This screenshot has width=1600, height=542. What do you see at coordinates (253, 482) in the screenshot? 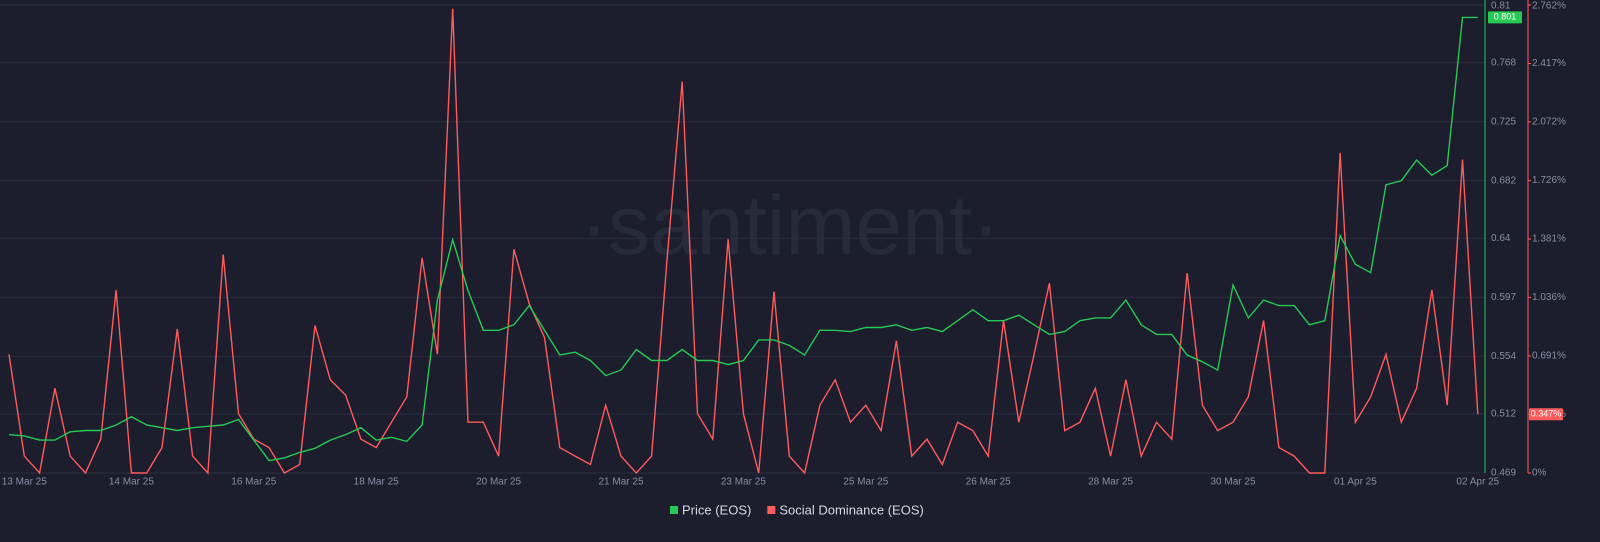
I see `x-tick-label: 16 Mar 25` at bounding box center [253, 482].